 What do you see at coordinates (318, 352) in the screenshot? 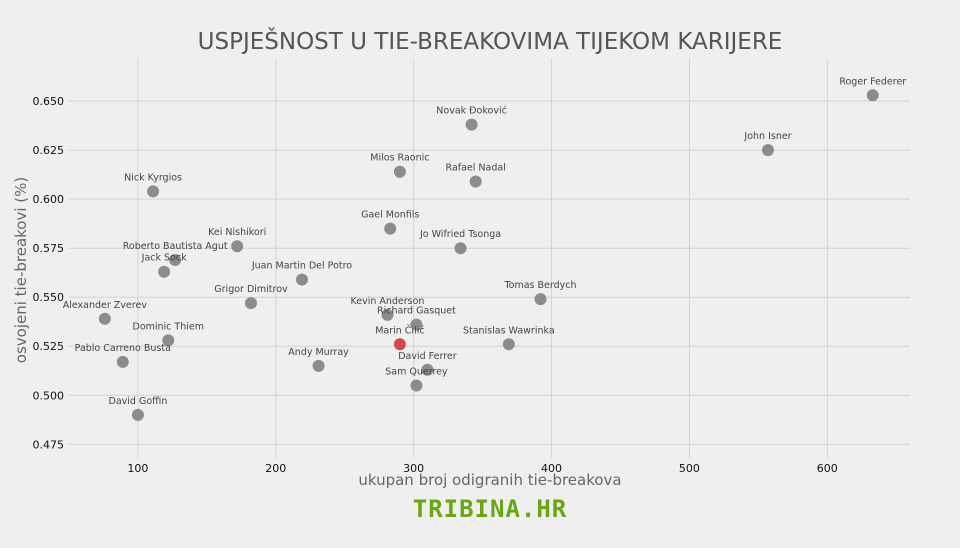
I see `data-point-label: Andy Murray` at bounding box center [318, 352].